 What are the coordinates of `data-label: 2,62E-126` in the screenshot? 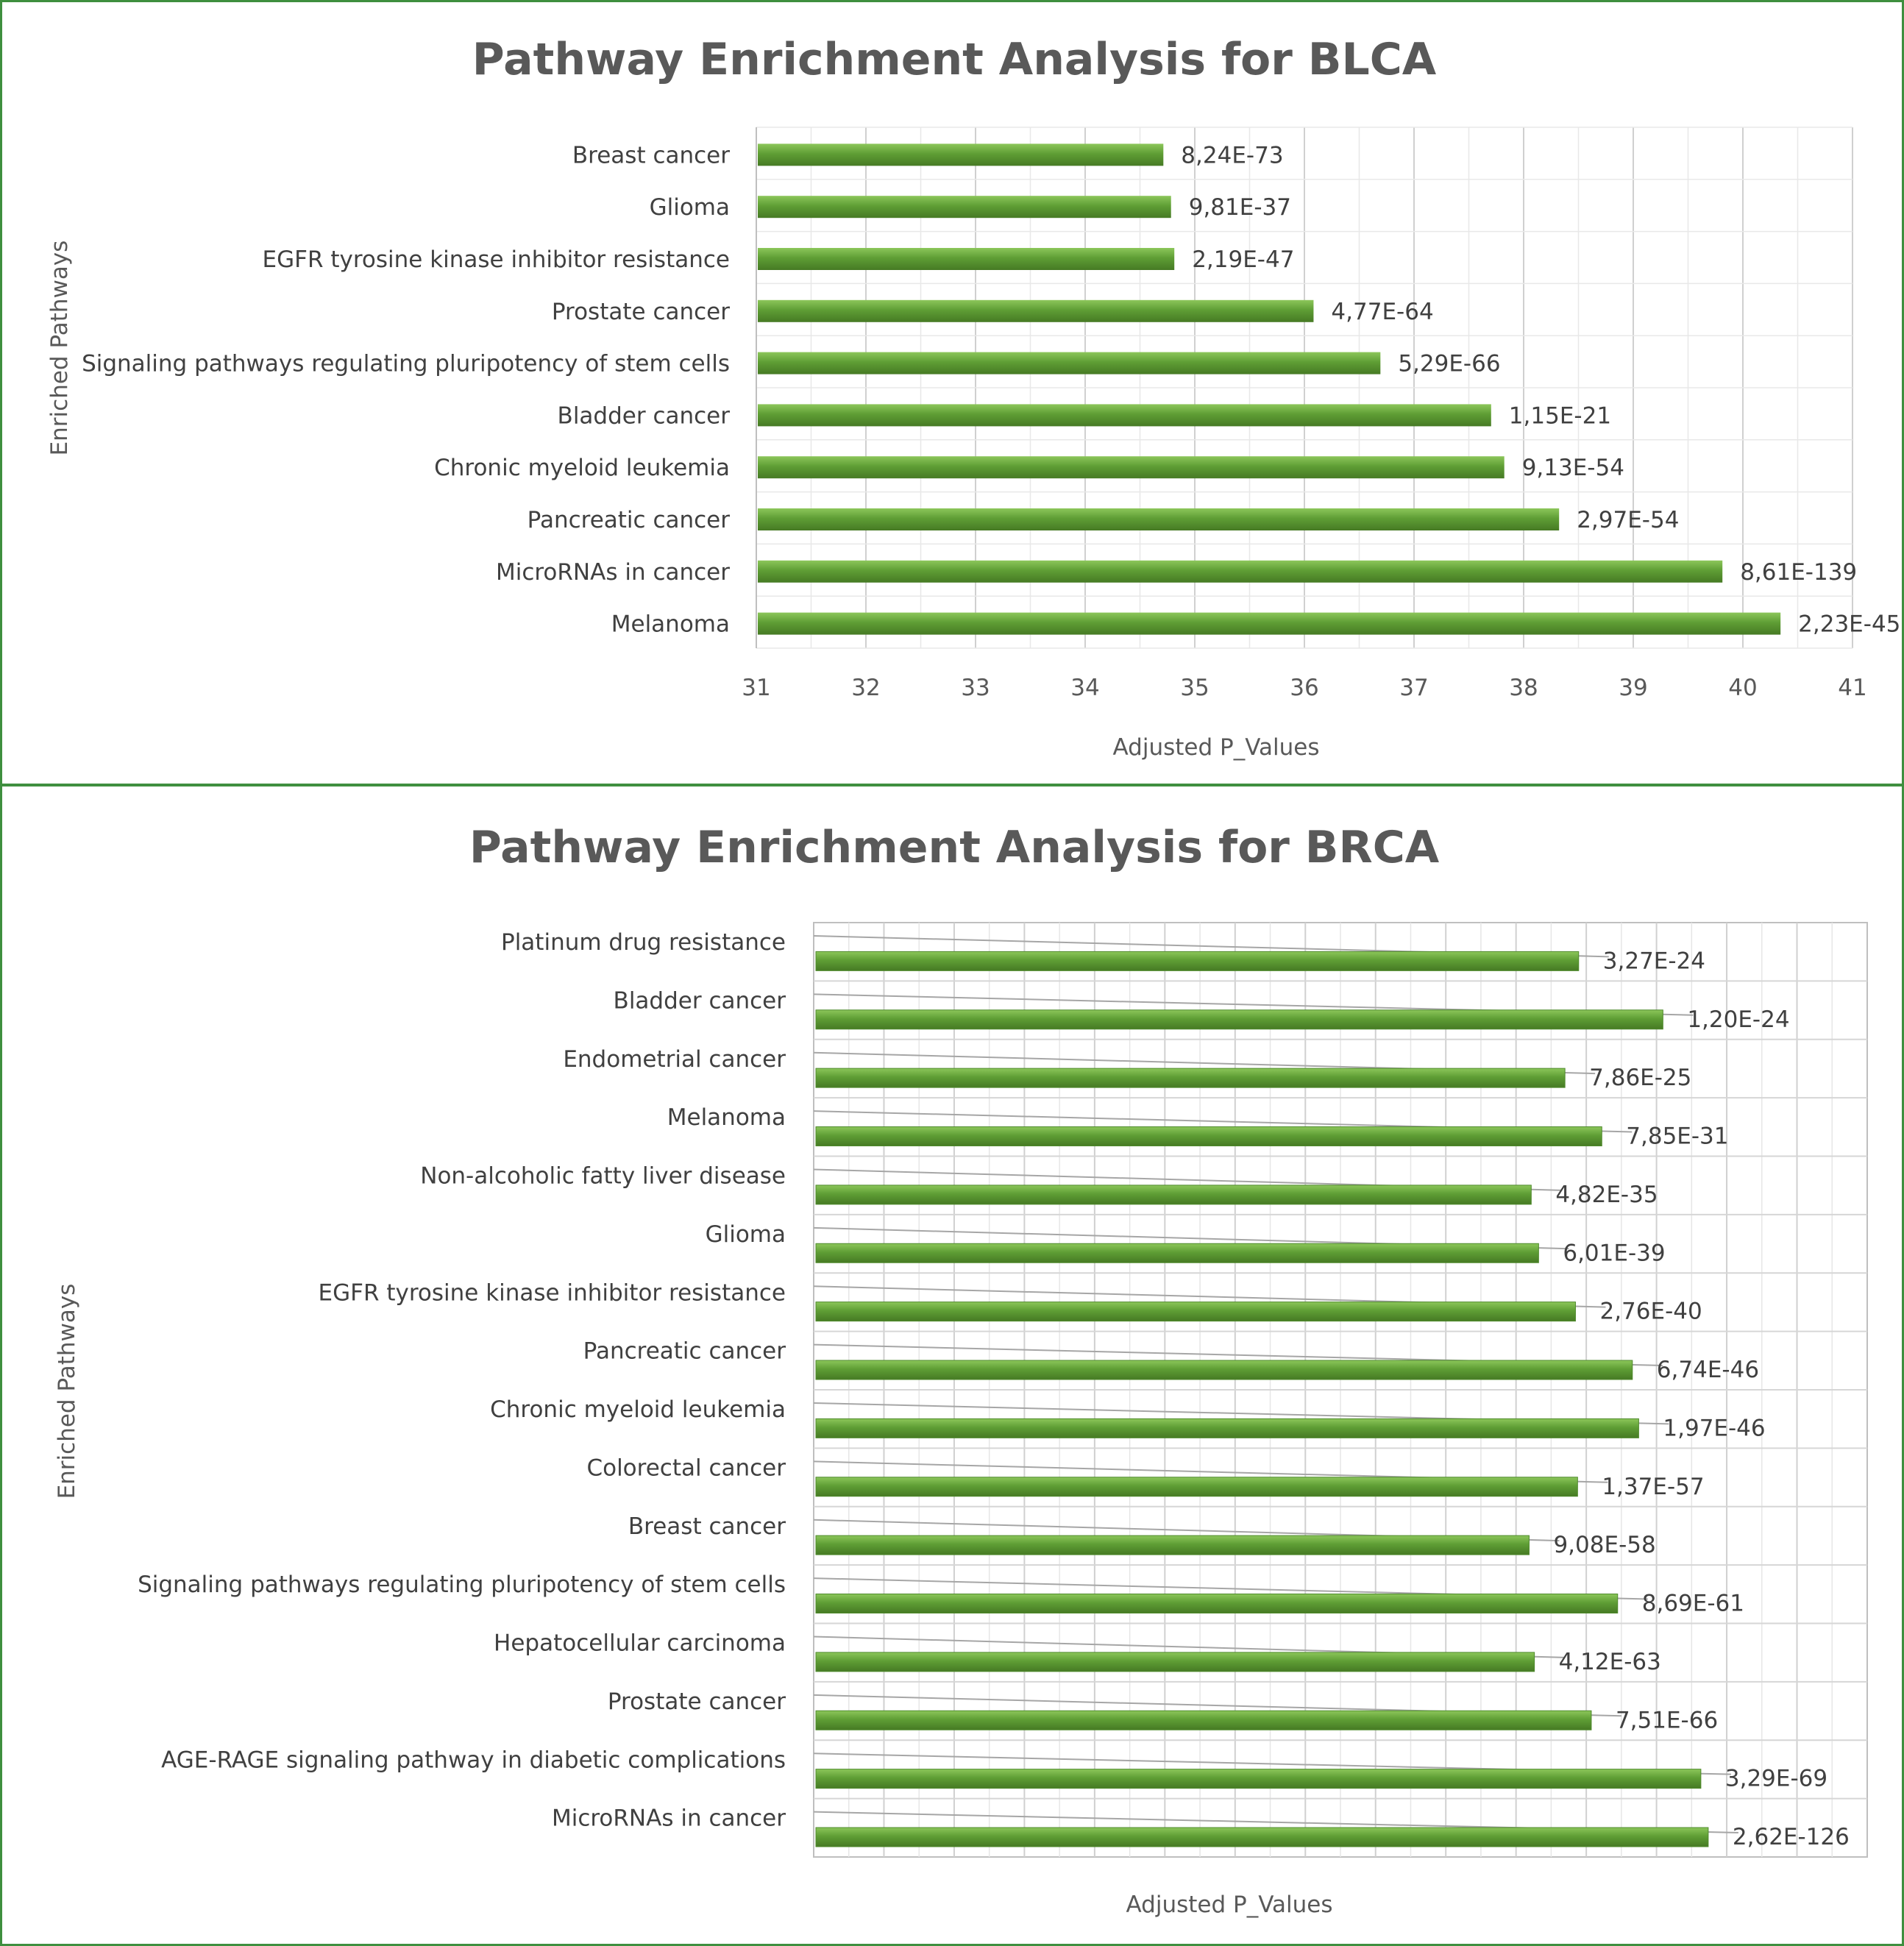 It's located at (1791, 1837).